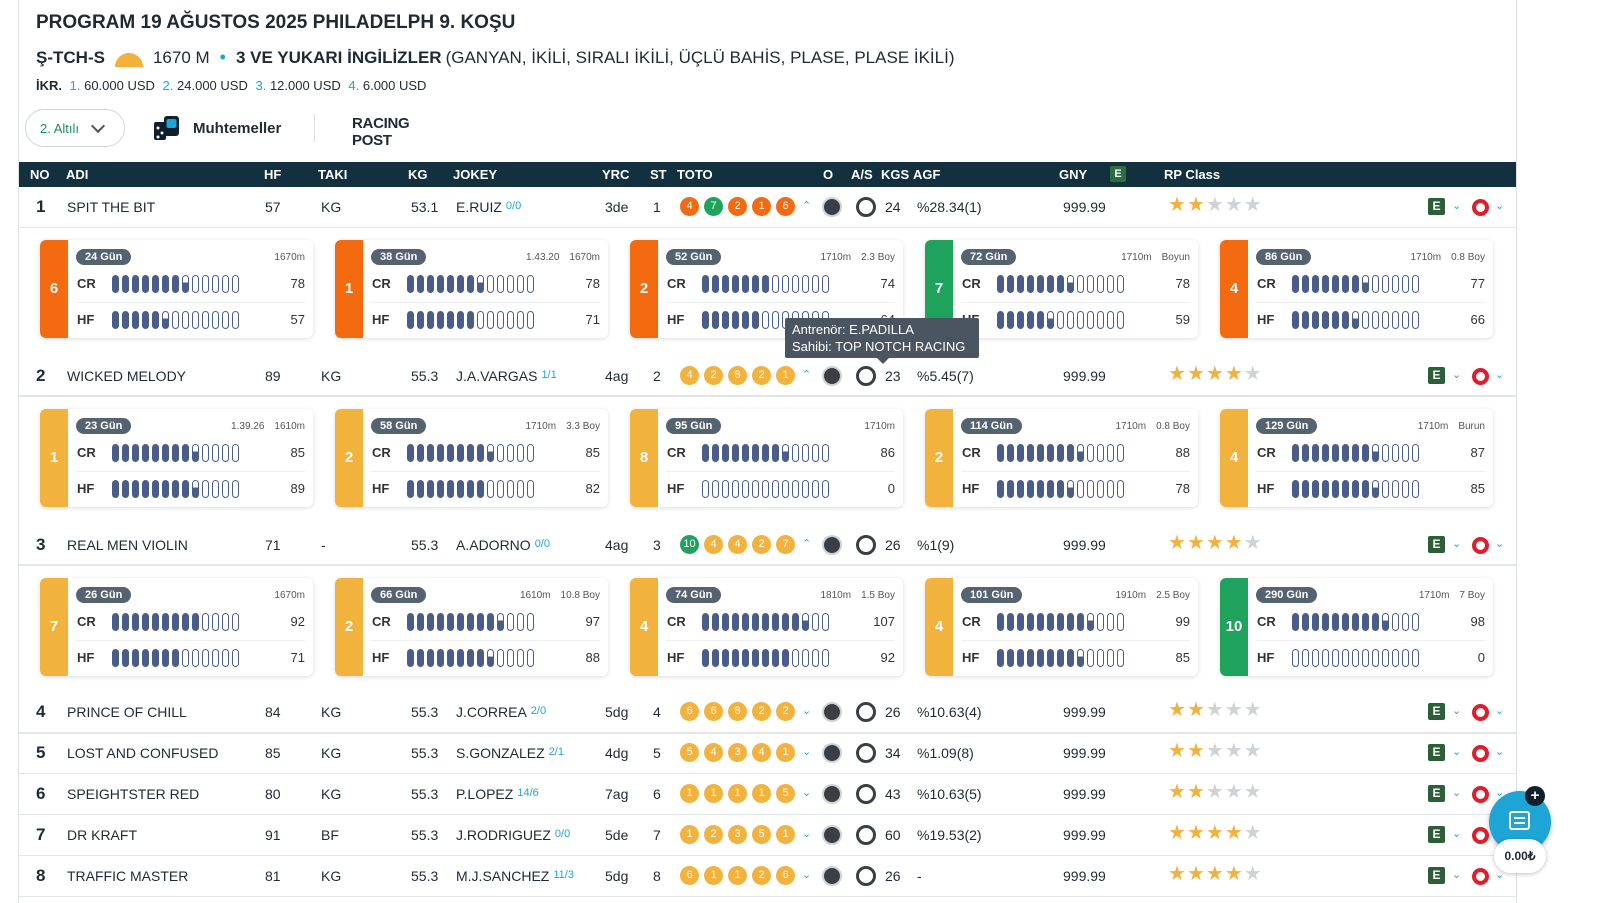  I want to click on jockey: J.A.VARGAS 1/1, so click(506, 376).